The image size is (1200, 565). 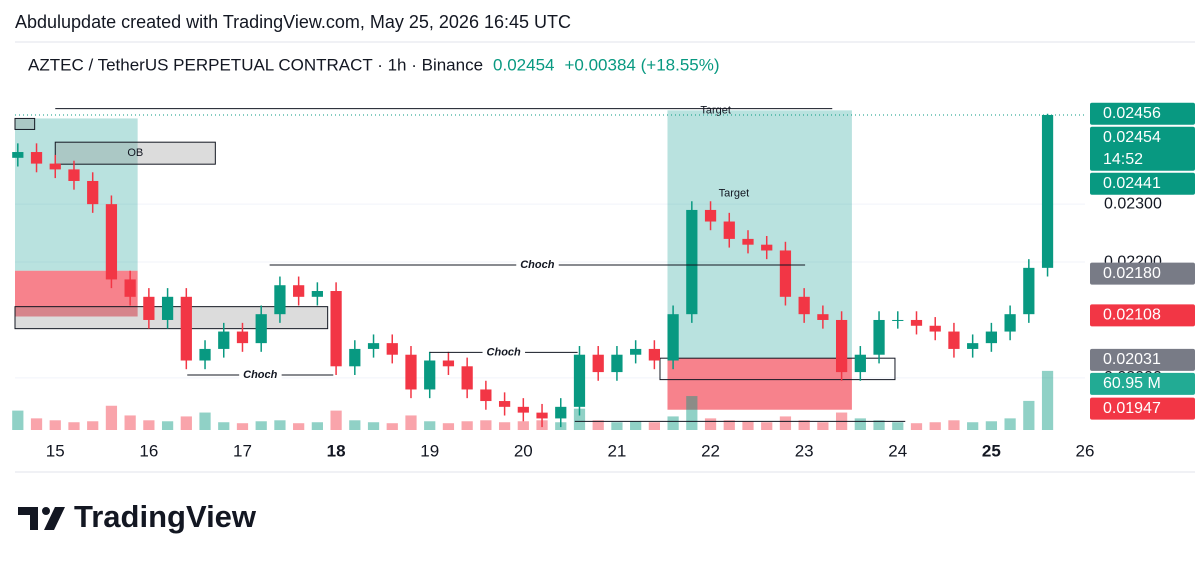 What do you see at coordinates (1142, 273) in the screenshot?
I see `price-label: 0.02180` at bounding box center [1142, 273].